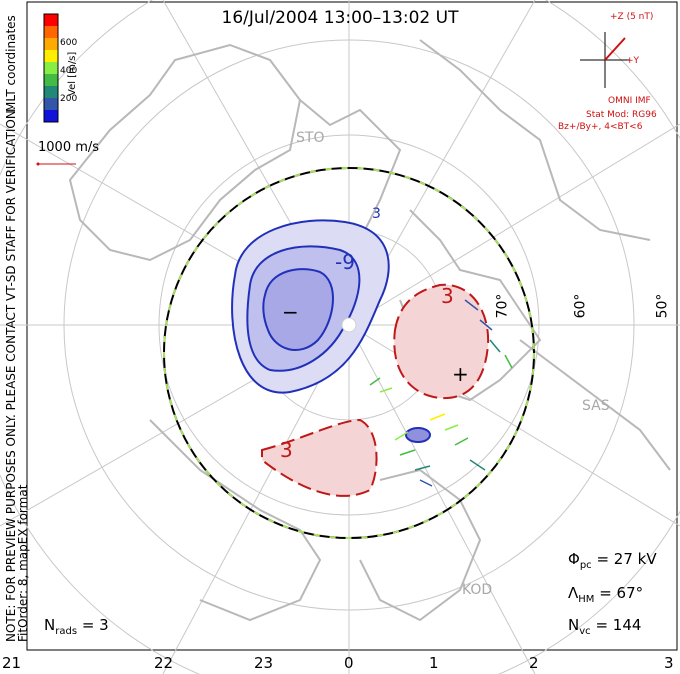 The height and width of the screenshot is (674, 680). I want to click on mlt-tick-23: 23, so click(264, 663).